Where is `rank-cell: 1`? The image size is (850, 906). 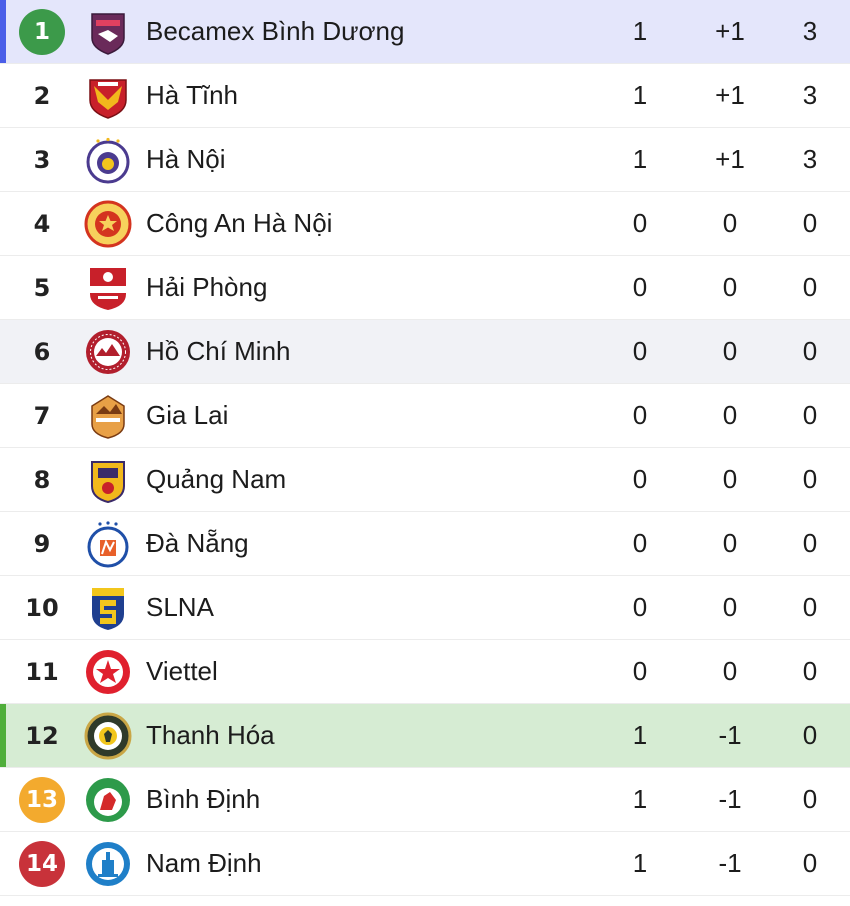 rank-cell: 1 is located at coordinates (42, 31).